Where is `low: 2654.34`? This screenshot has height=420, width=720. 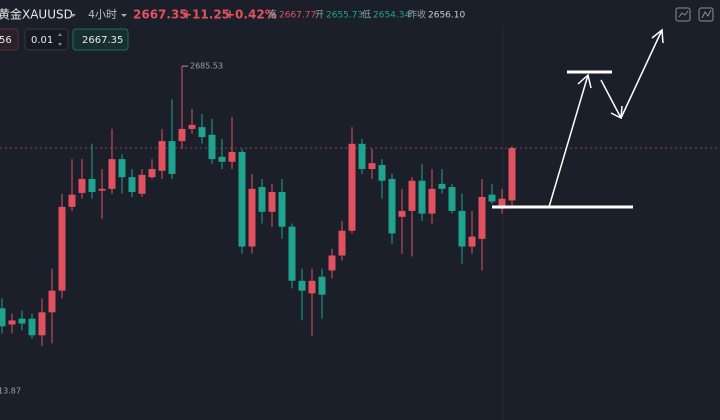
low: 2654.34 is located at coordinates (391, 16).